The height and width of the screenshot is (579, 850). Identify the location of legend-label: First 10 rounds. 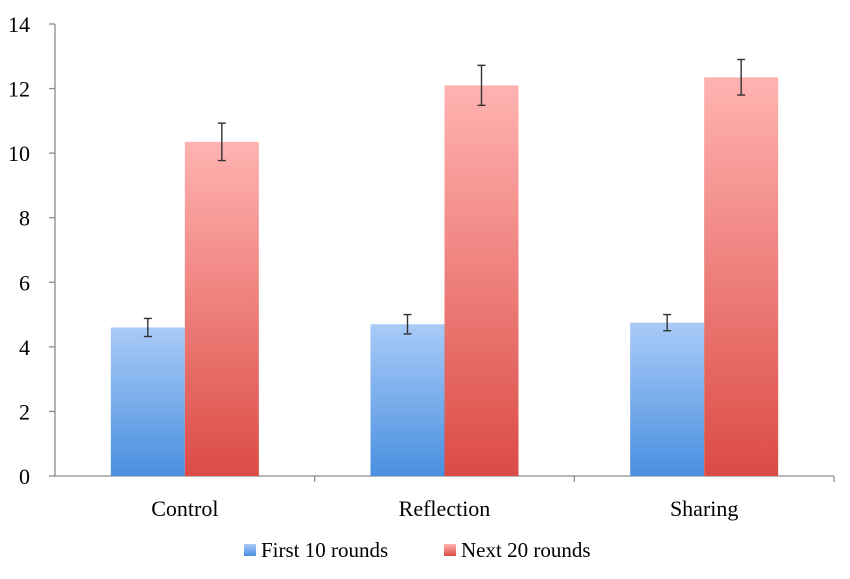
(324, 550).